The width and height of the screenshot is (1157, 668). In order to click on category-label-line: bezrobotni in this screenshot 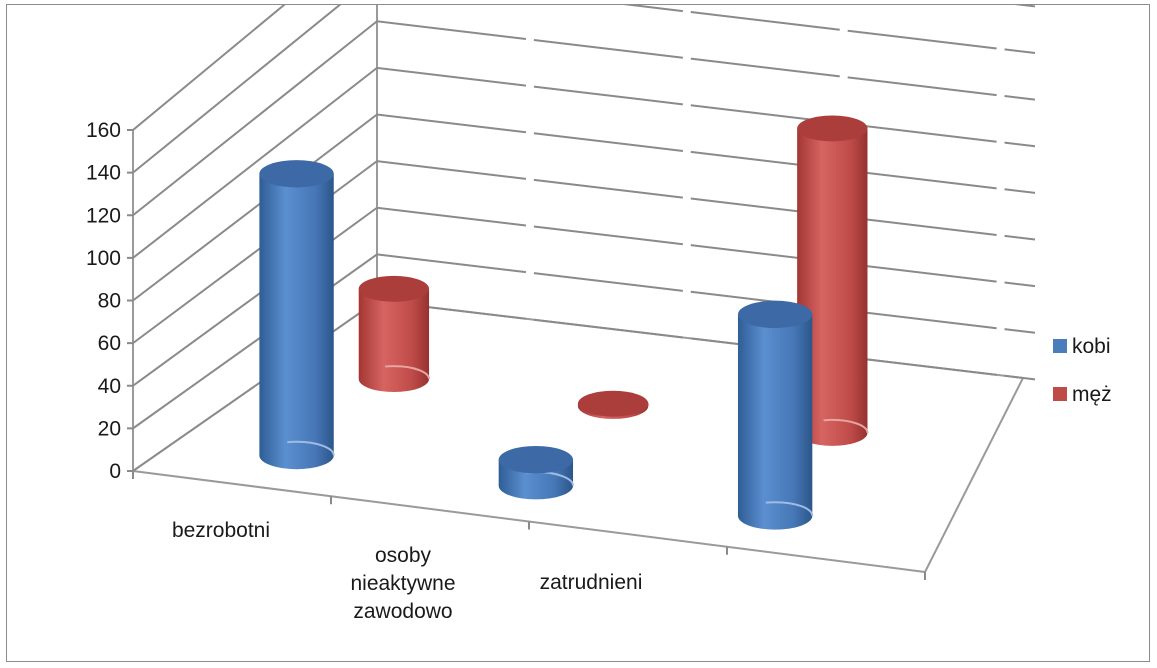, I will do `click(221, 530)`.